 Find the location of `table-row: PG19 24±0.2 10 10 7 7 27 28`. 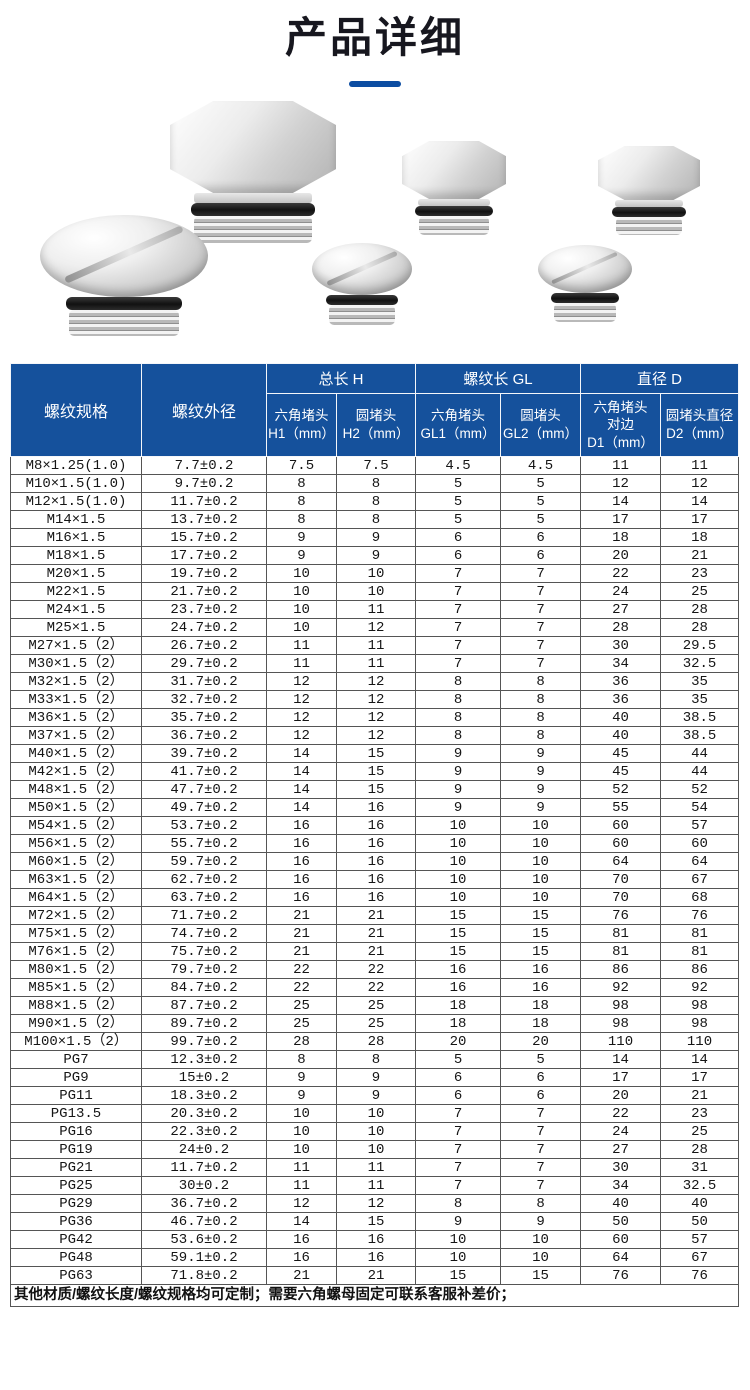

table-row: PG19 24±0.2 10 10 7 7 27 28 is located at coordinates (375, 1150).